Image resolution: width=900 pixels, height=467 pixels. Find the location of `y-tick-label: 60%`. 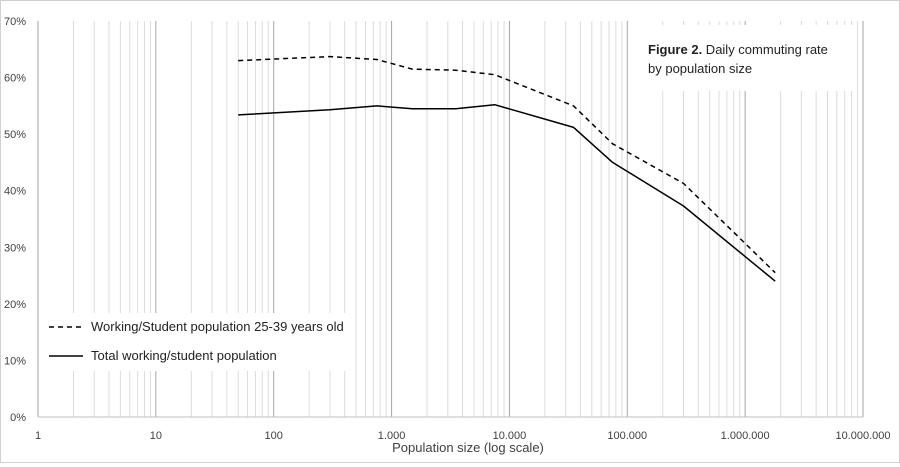

y-tick-label: 60% is located at coordinates (15, 79).